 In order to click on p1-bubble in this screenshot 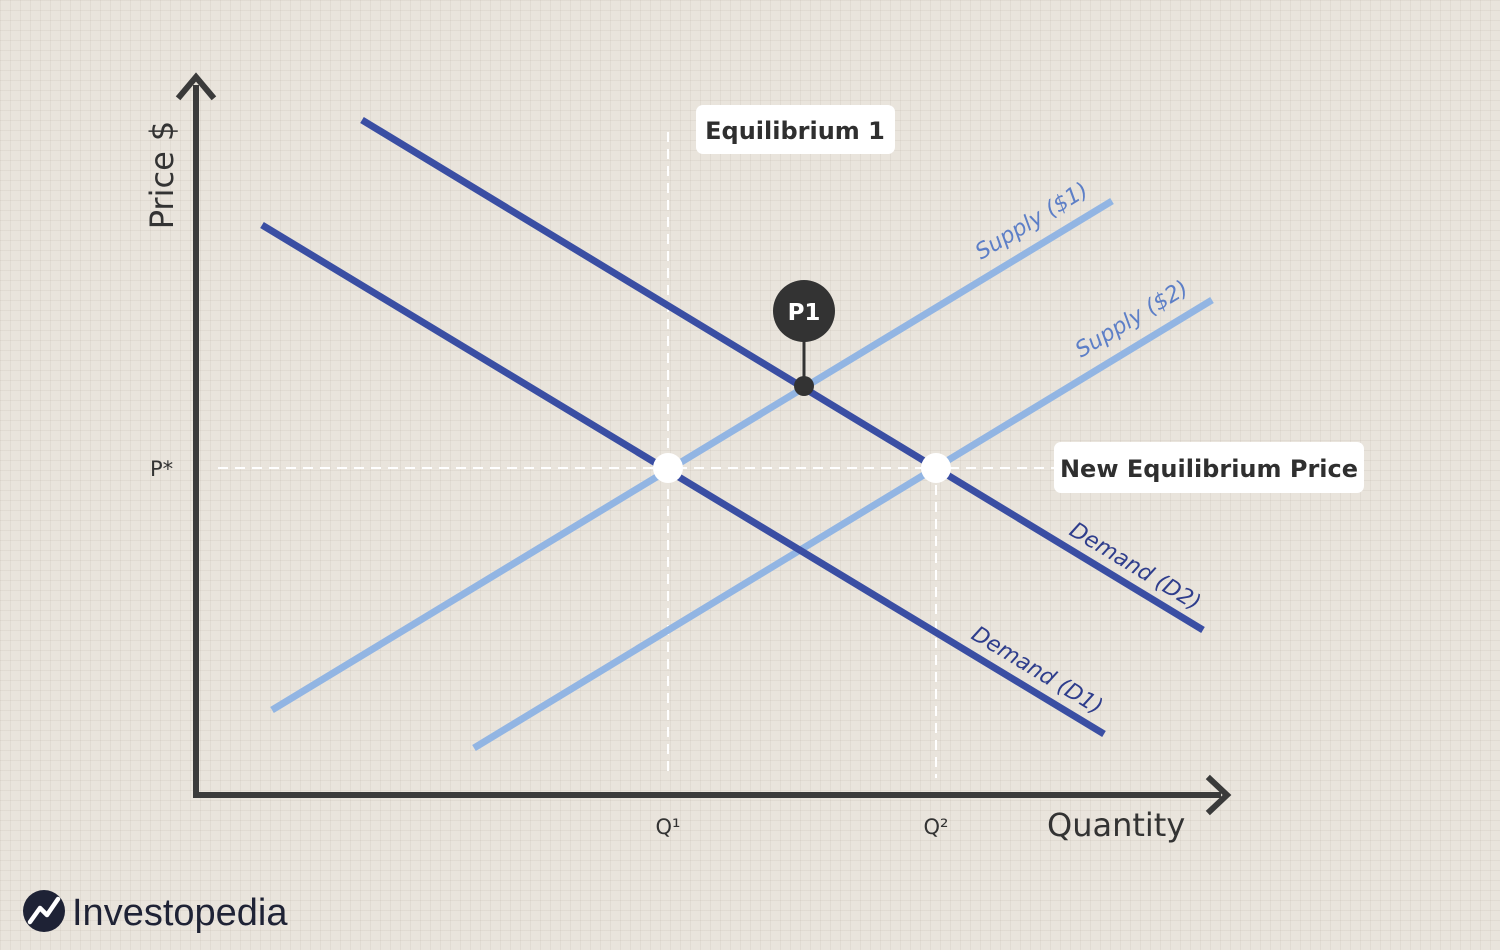, I will do `click(804, 311)`.